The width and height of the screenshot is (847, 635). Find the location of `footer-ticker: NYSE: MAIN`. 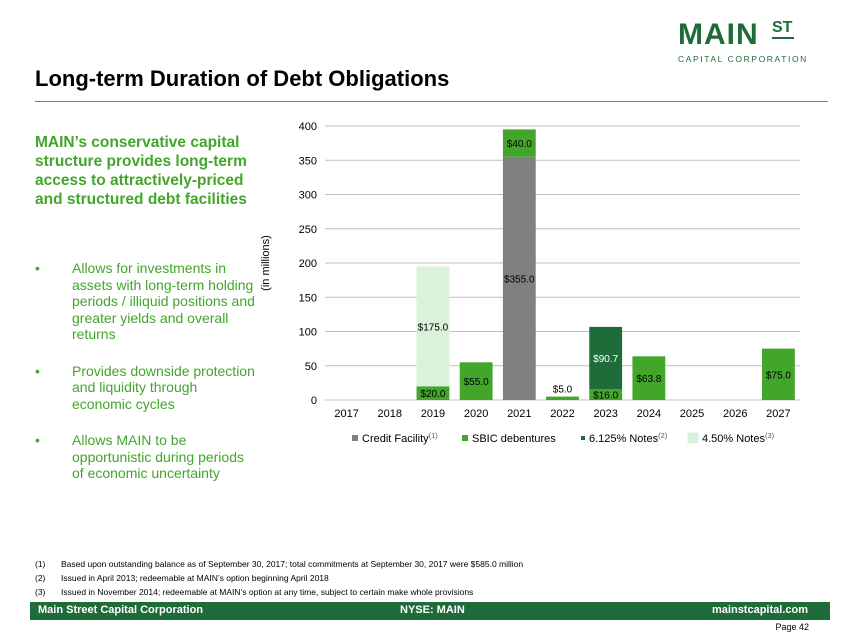

footer-ticker: NYSE: MAIN is located at coordinates (432, 610).